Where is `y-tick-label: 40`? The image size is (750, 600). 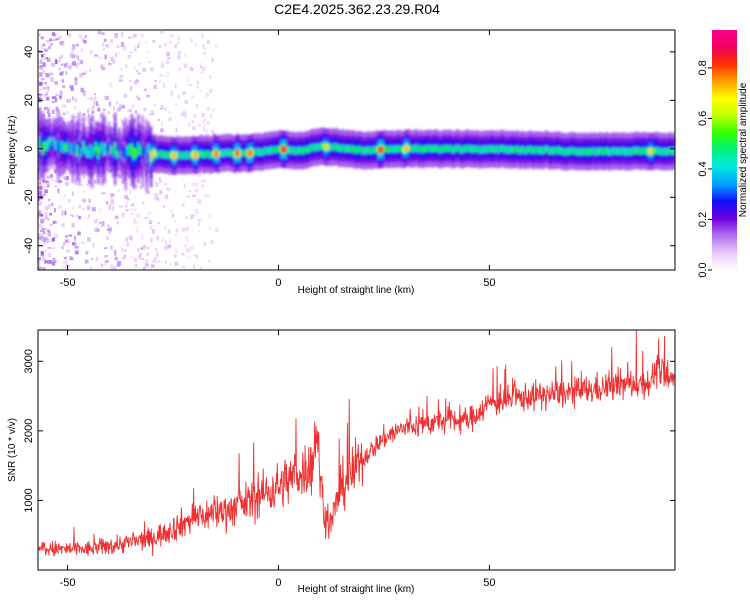
y-tick-label: 40 is located at coordinates (29, 52).